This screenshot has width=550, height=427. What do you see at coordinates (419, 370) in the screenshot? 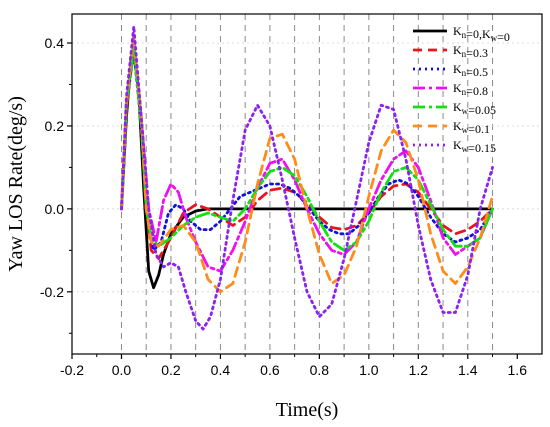
I see `x-tick-label: 1.2` at bounding box center [419, 370].